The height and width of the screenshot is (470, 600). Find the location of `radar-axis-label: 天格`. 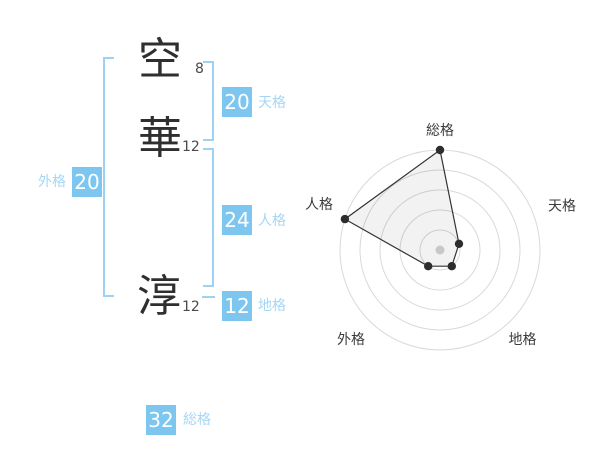

radar-axis-label: 天格 is located at coordinates (562, 207).